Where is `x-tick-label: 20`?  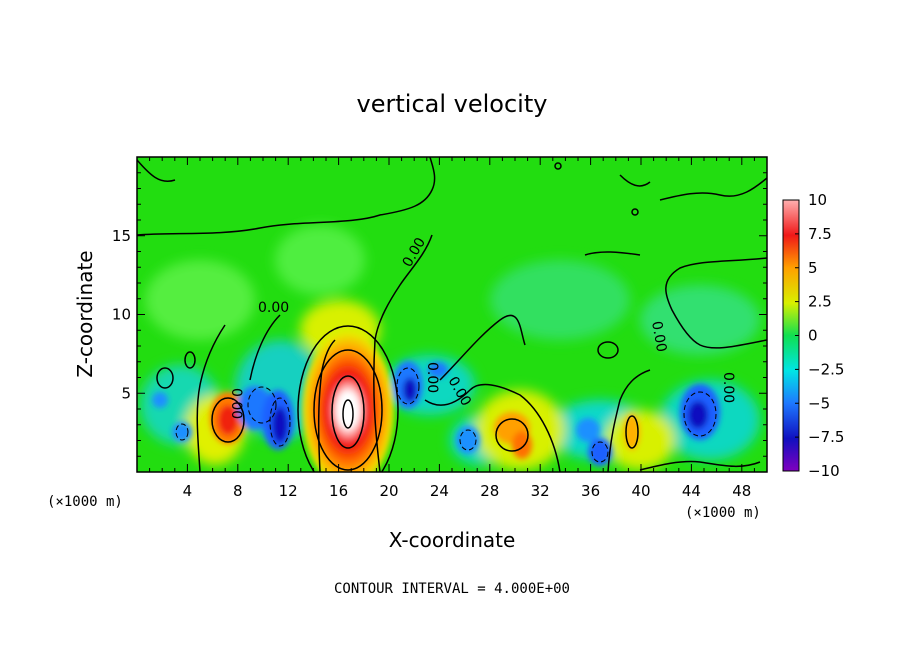
x-tick-label: 20 is located at coordinates (388, 491).